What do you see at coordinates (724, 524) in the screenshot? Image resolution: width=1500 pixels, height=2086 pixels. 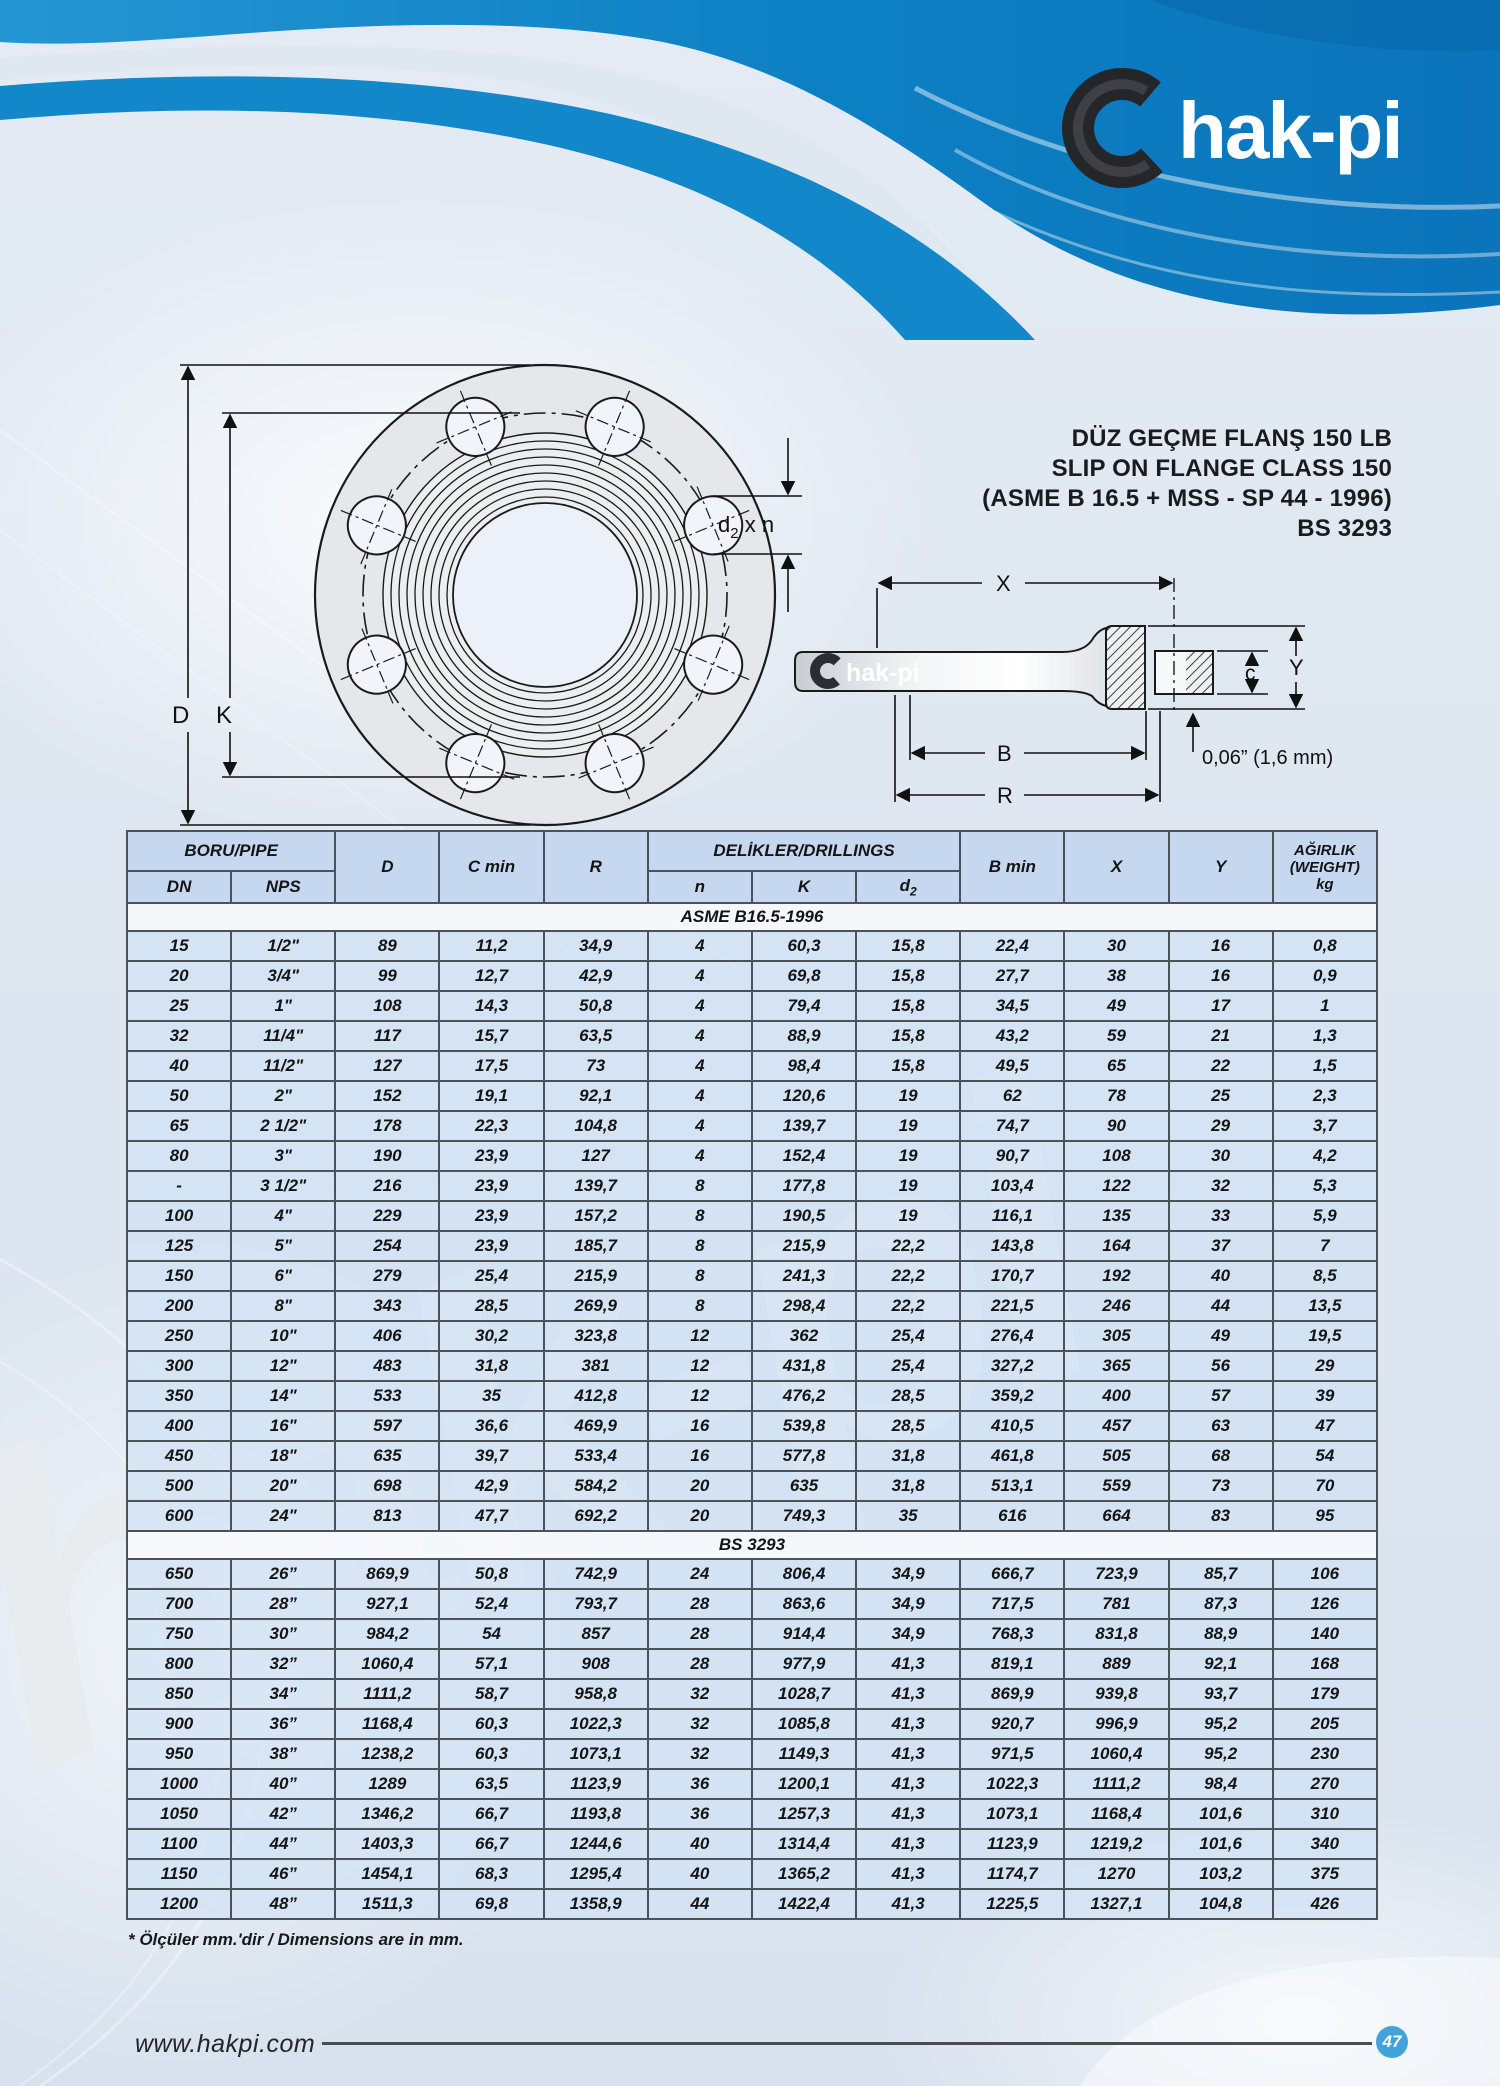 I see `holes-label-base: d` at bounding box center [724, 524].